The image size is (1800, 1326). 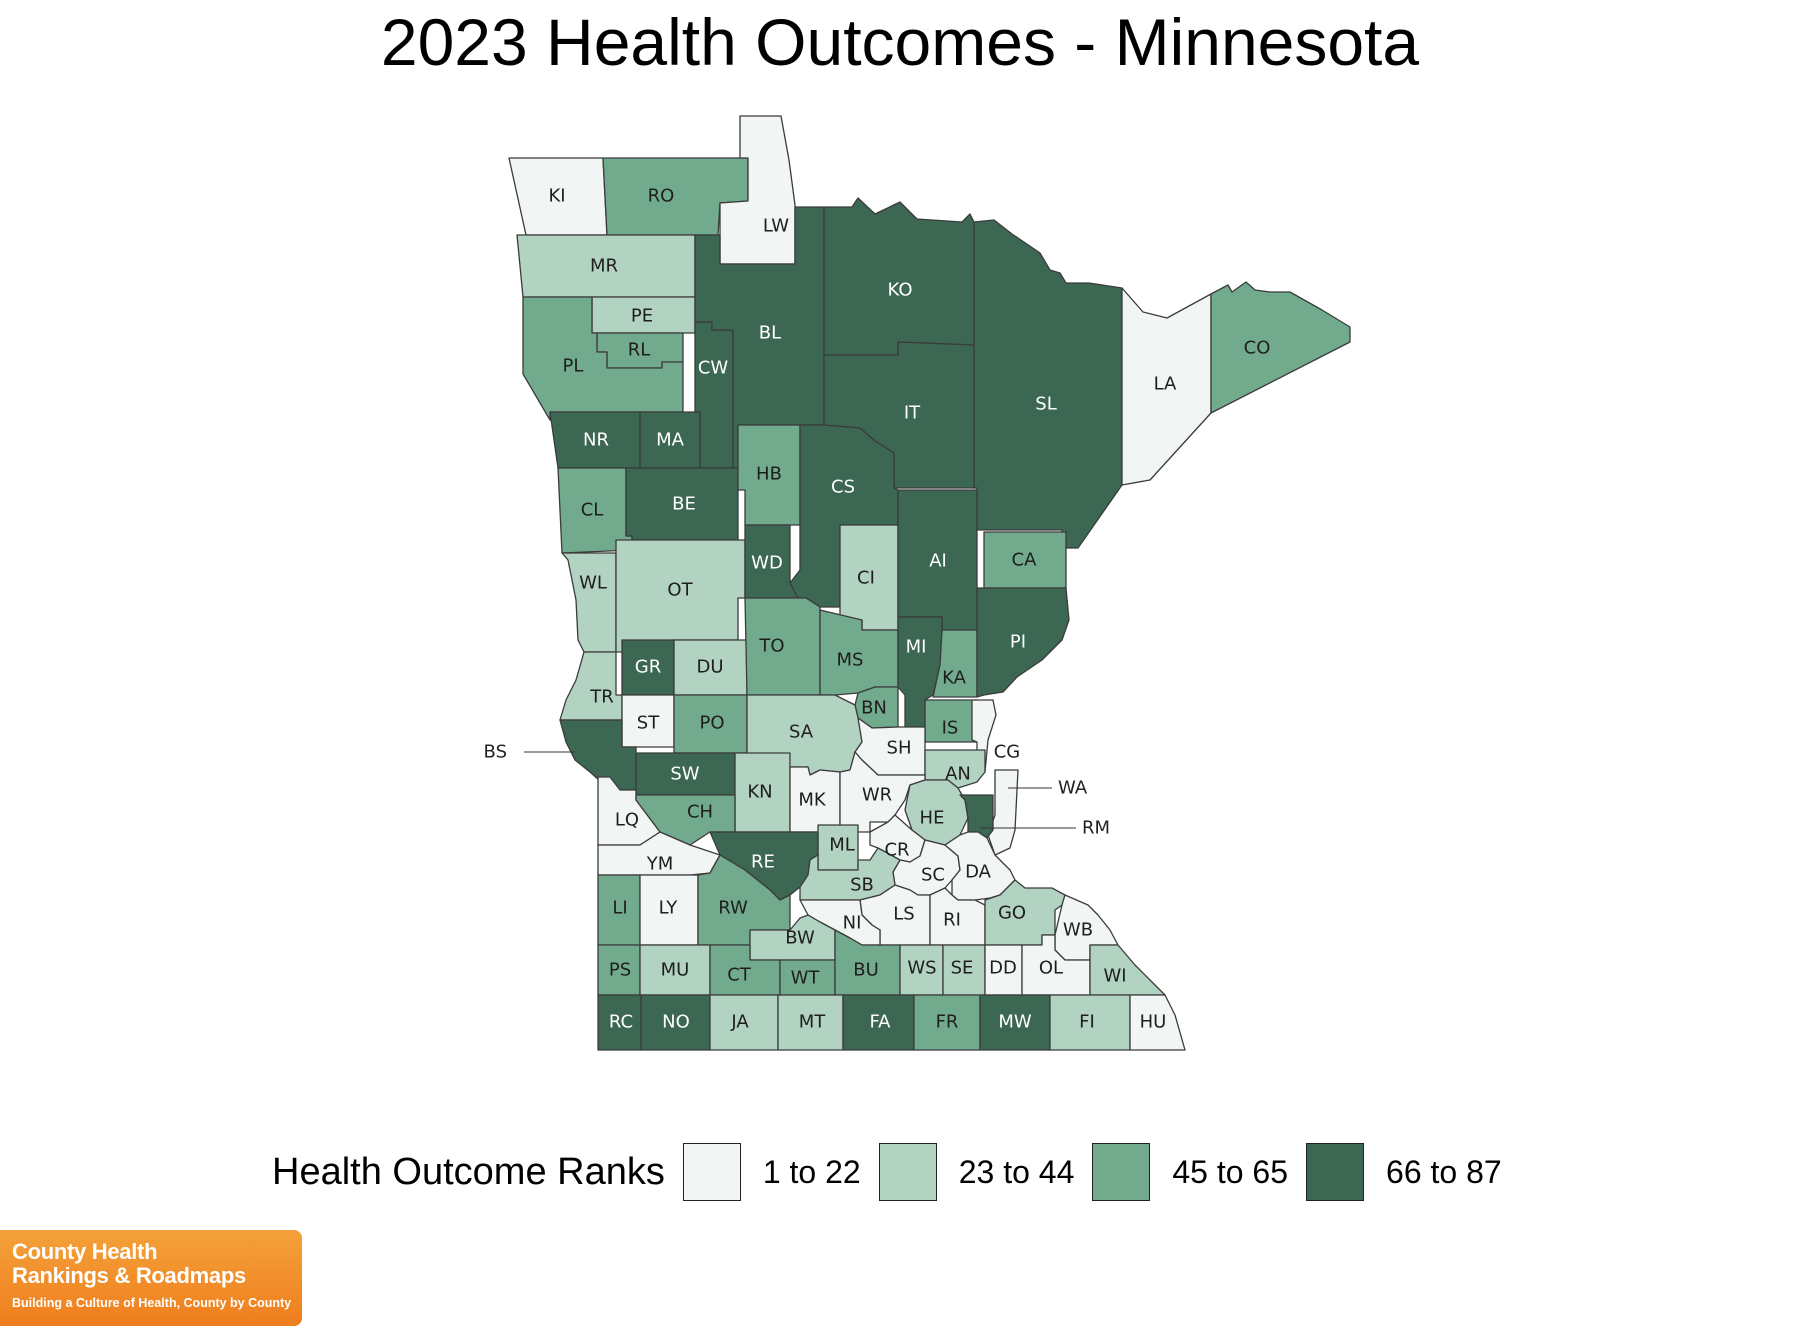 I want to click on county-label-mr: MR, so click(x=604, y=266).